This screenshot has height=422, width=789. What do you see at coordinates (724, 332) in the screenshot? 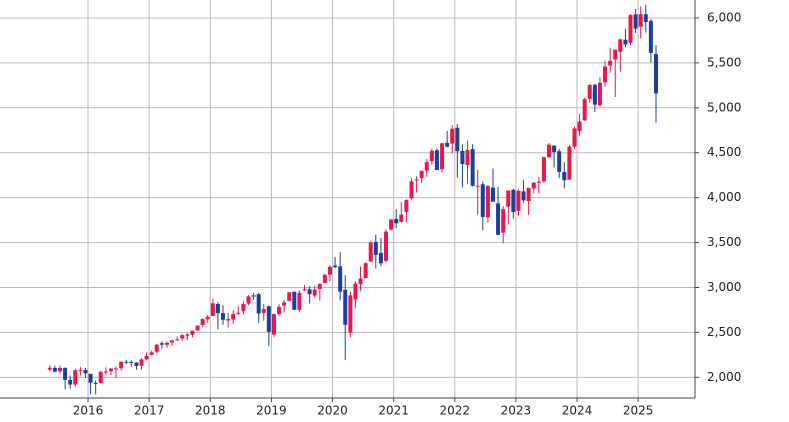
I see `y-tick-label: 2,500` at bounding box center [724, 332].